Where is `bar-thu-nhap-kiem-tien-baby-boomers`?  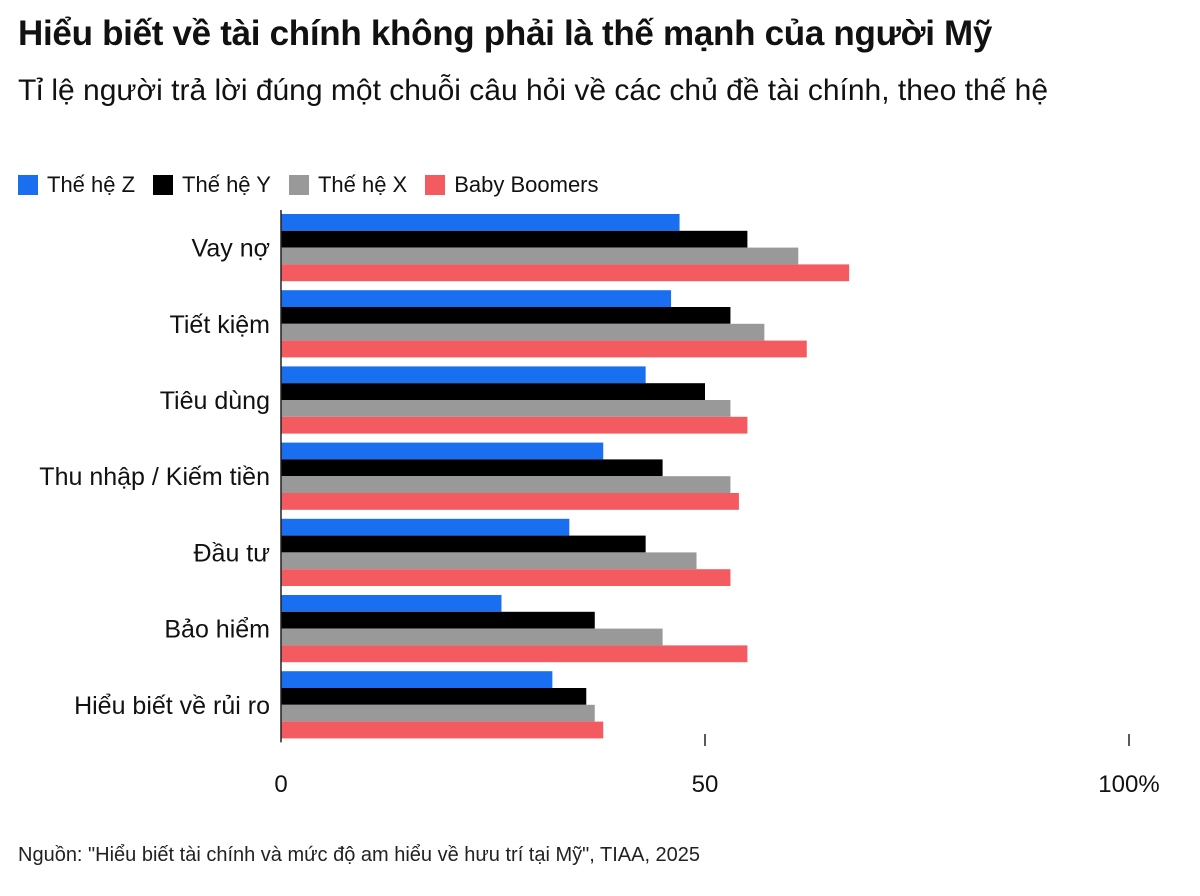 bar-thu-nhap-kiem-tien-baby-boomers is located at coordinates (510, 501).